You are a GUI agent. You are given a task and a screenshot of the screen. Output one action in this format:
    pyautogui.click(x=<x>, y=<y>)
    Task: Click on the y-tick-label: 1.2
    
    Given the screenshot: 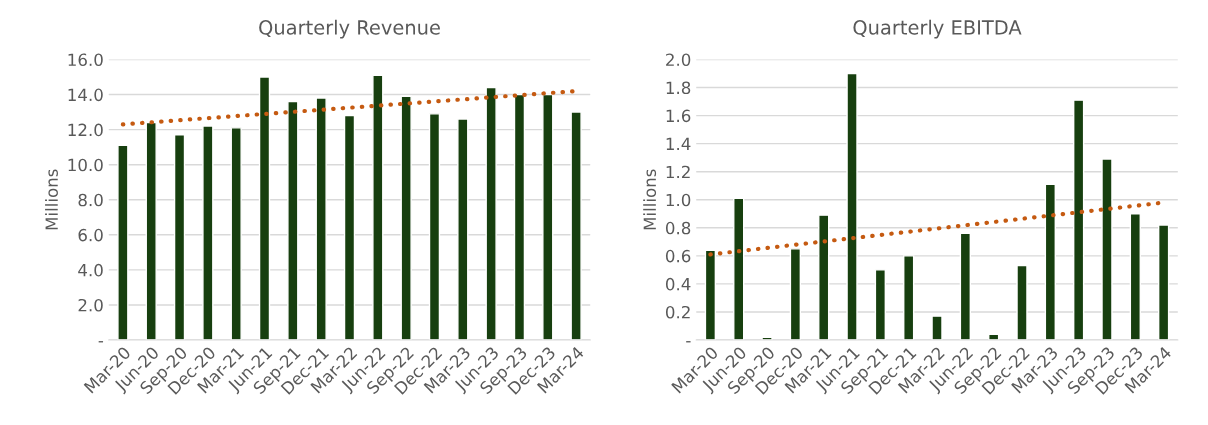 What is the action you would take?
    pyautogui.click(x=678, y=172)
    